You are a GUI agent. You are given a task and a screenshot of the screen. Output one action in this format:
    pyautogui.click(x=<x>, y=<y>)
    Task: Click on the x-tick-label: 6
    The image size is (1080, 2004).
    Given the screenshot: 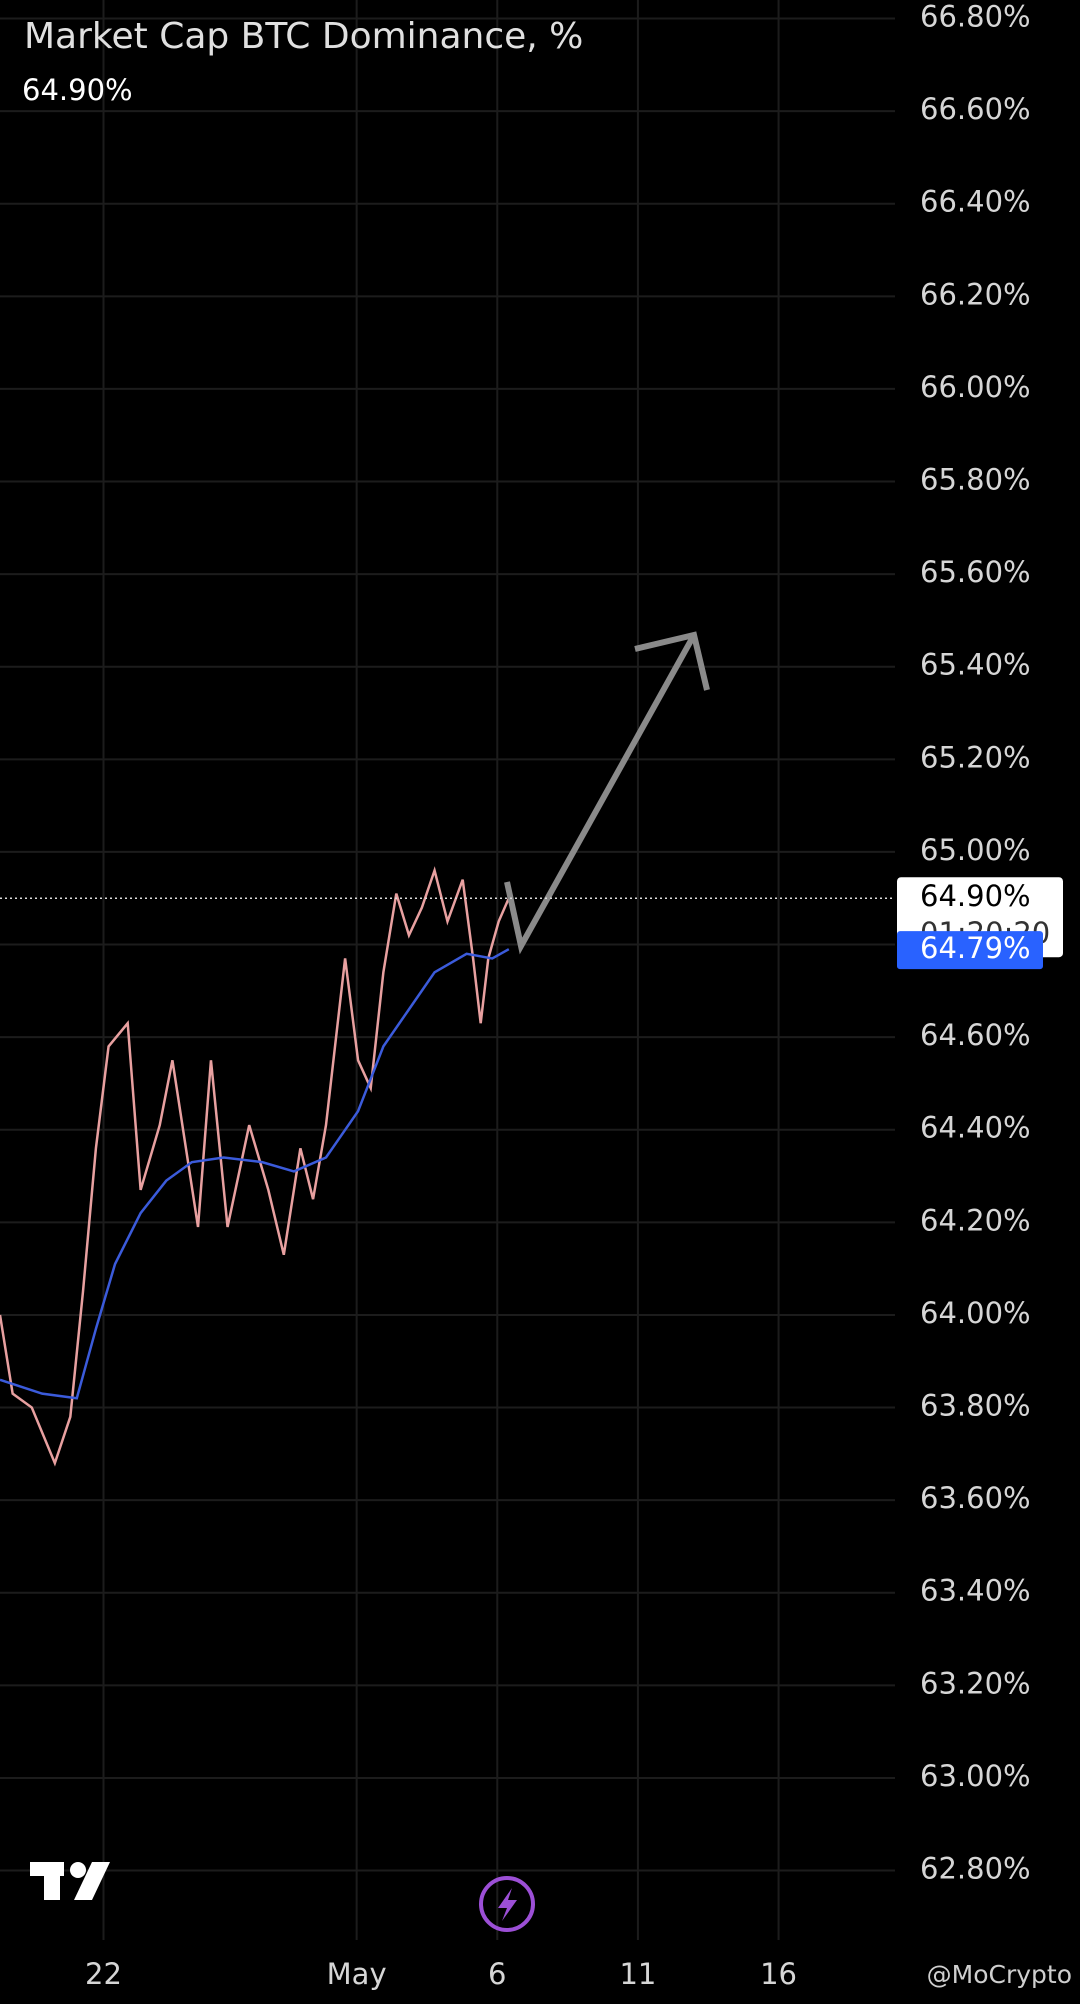 What is the action you would take?
    pyautogui.click(x=497, y=1974)
    